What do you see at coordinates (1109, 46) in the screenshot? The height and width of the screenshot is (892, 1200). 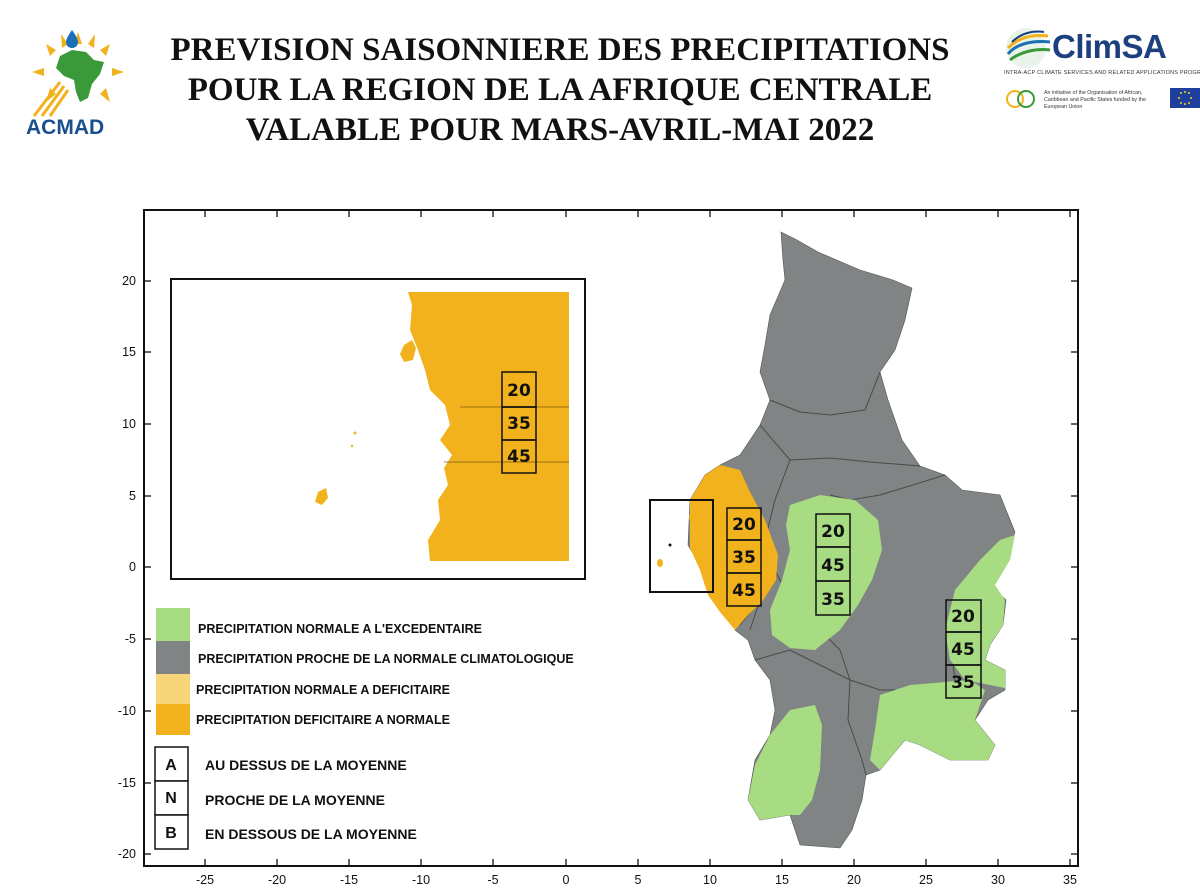 I see `climsa-wordmark: ClimSA` at bounding box center [1109, 46].